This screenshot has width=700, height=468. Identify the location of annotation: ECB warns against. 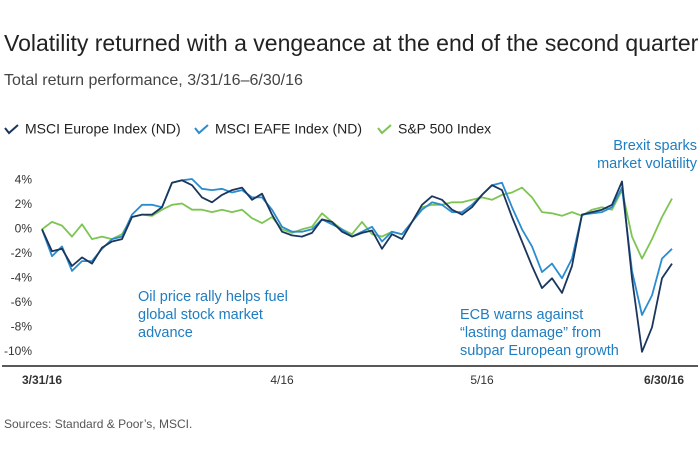
(521, 315).